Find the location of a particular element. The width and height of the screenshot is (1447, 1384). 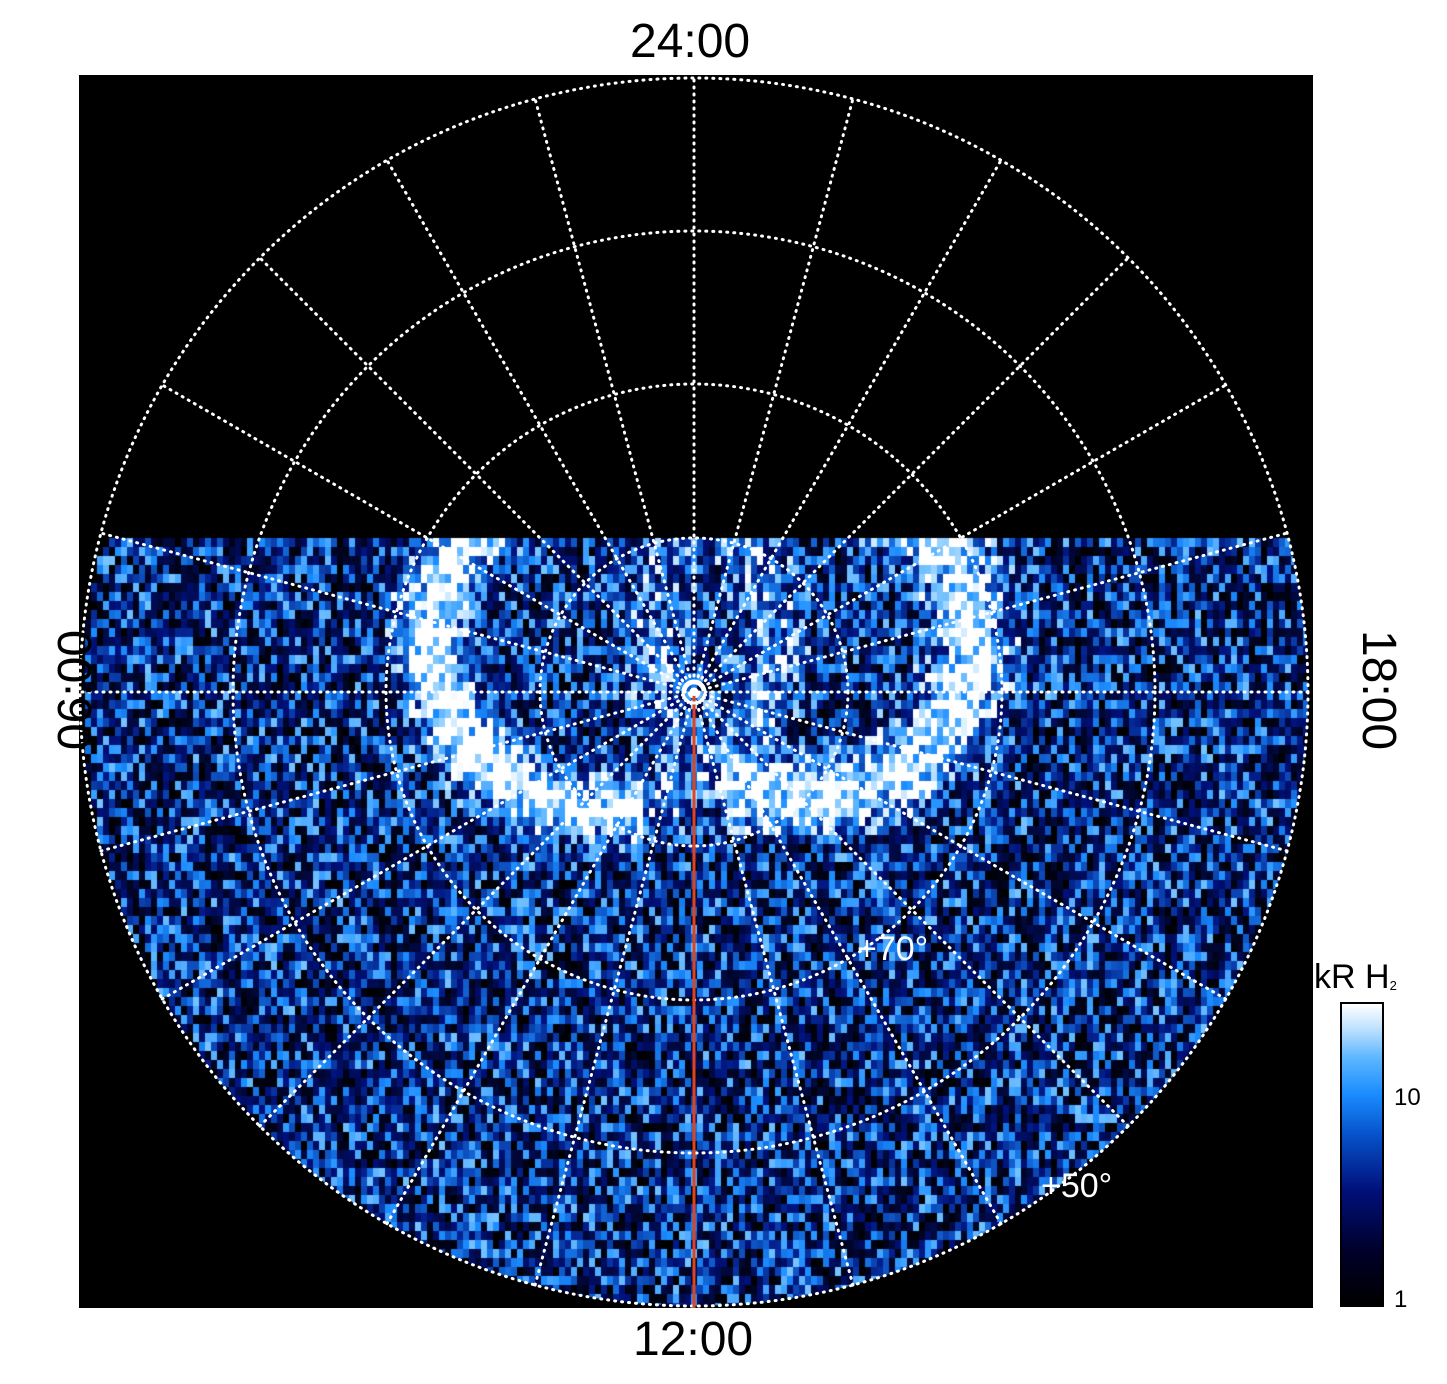

colorbar is located at coordinates (1362, 1154).